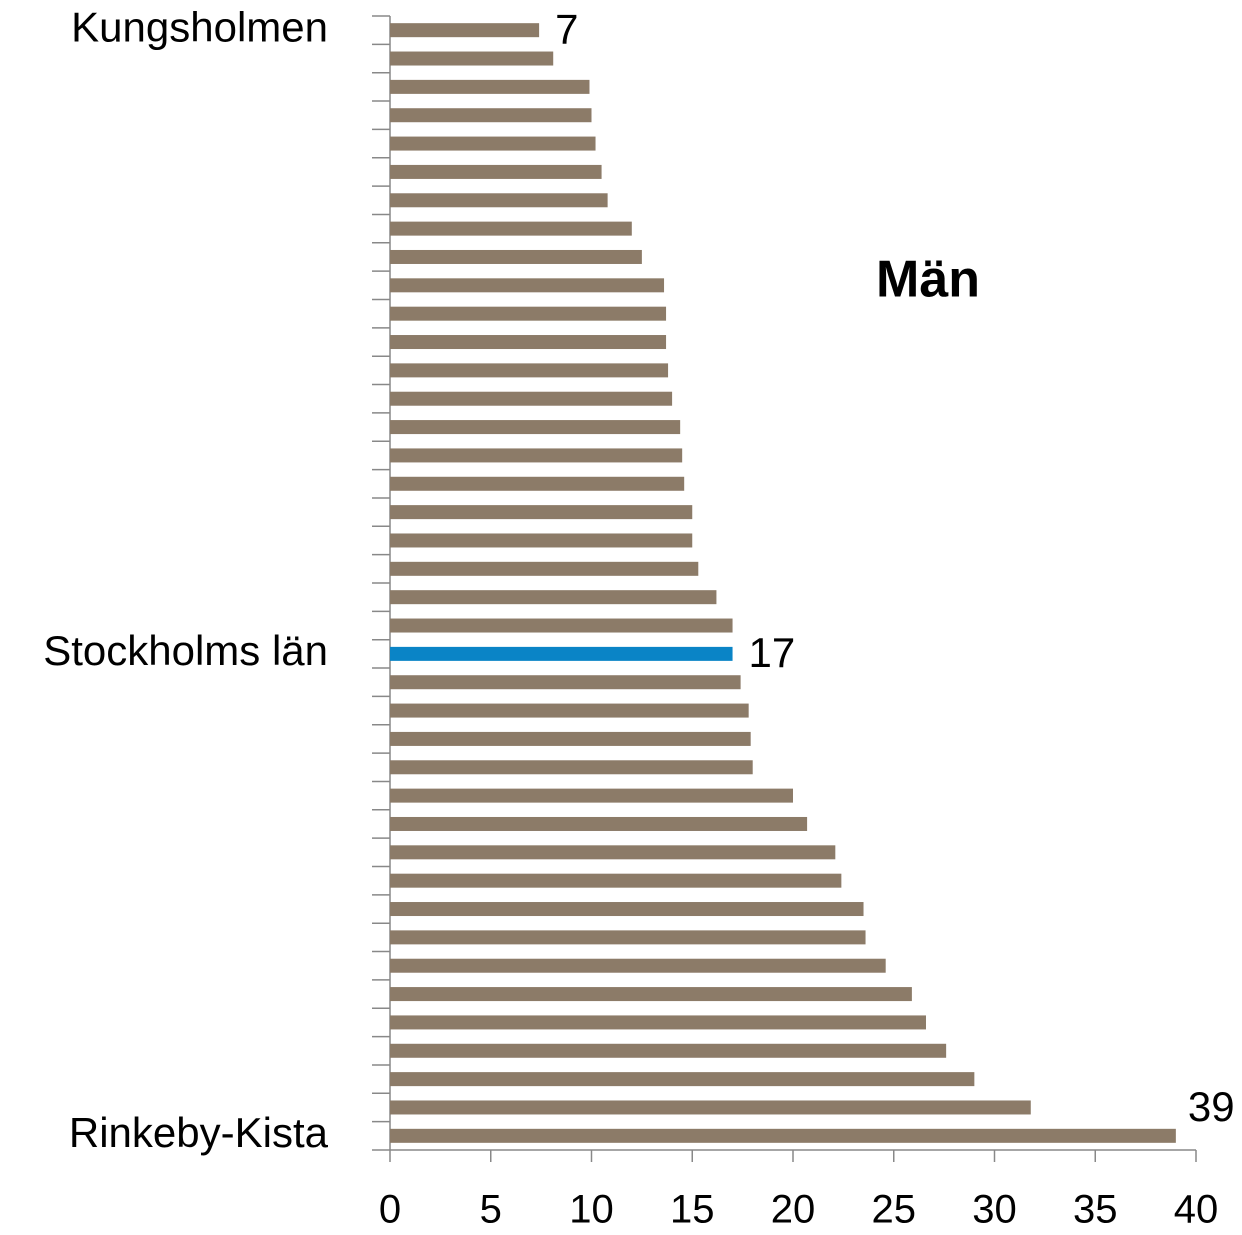 The height and width of the screenshot is (1235, 1242). Describe the element at coordinates (390, 1210) in the screenshot. I see `x-tick-label: 0` at that location.